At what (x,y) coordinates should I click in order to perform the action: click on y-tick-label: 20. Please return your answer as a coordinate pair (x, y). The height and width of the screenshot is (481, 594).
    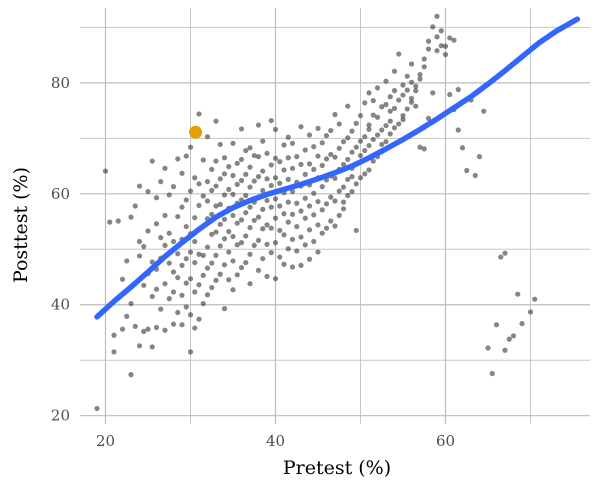
    Looking at the image, I should click on (60, 416).